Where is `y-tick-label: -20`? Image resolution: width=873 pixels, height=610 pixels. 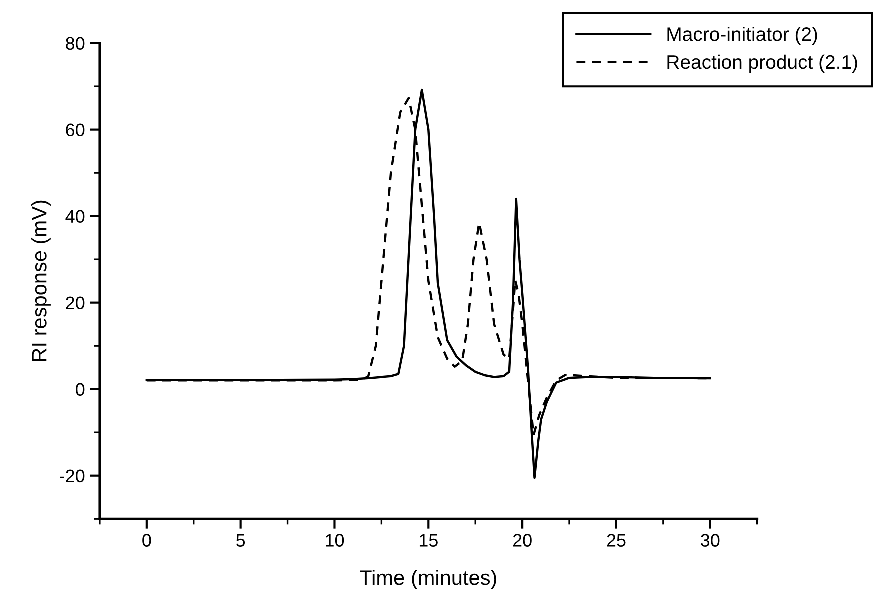
y-tick-label: -20 is located at coordinates (72, 476).